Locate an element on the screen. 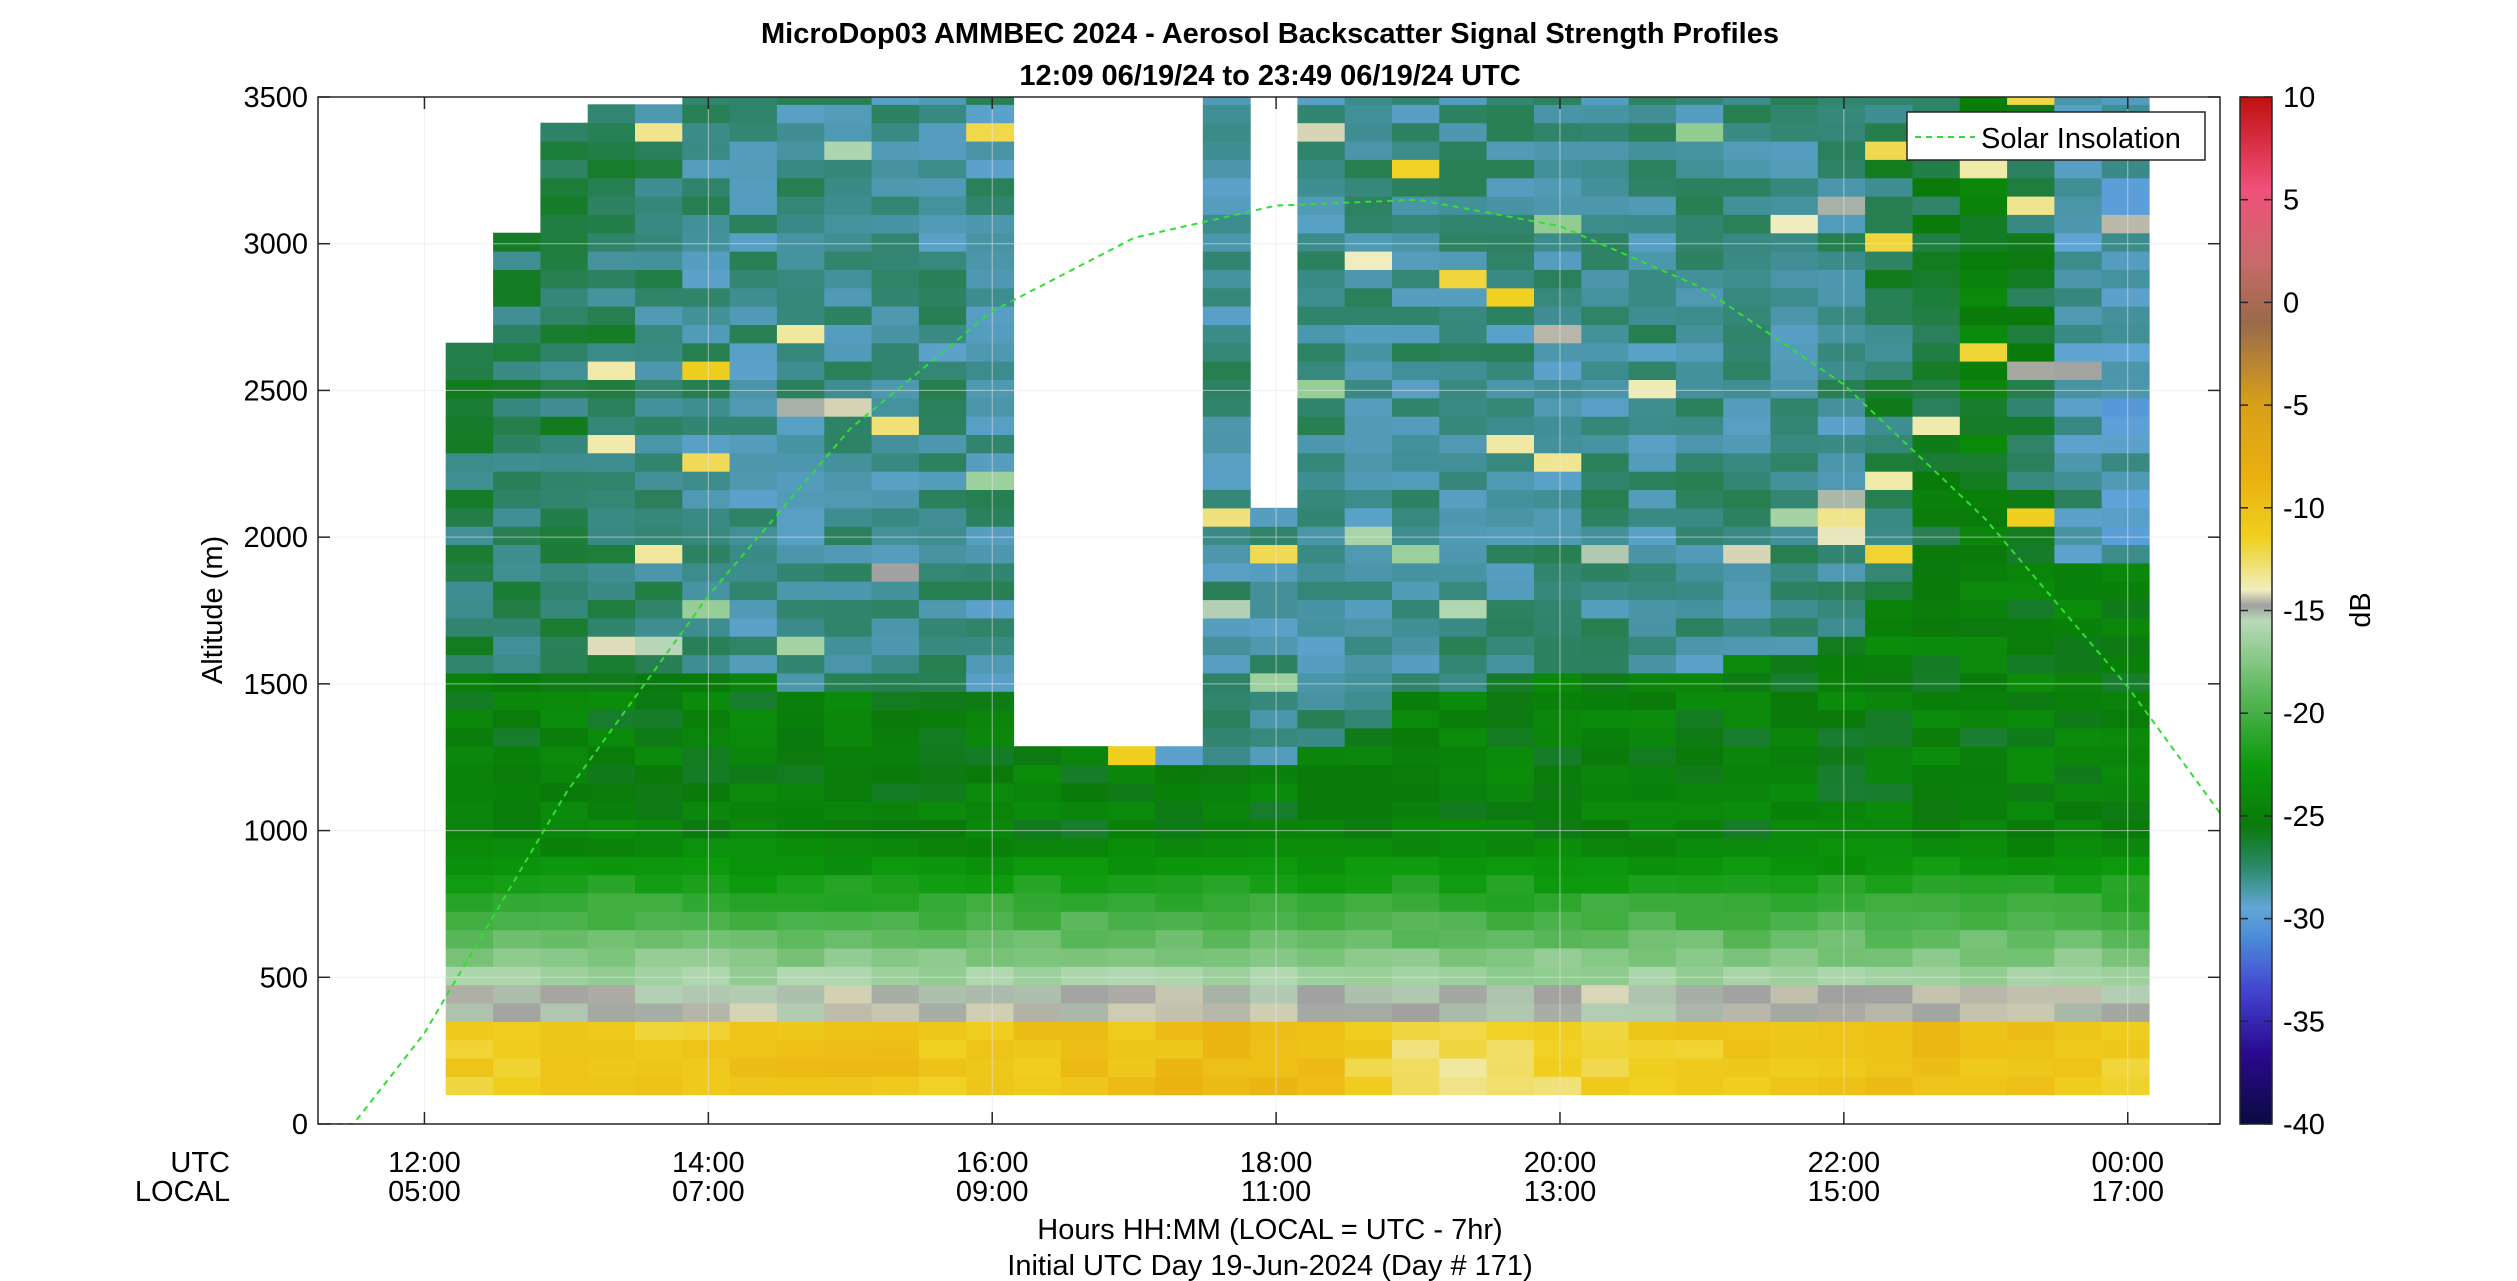 This screenshot has height=1281, width=2517. x-tick-label-utc: 12:00 is located at coordinates (424, 1163).